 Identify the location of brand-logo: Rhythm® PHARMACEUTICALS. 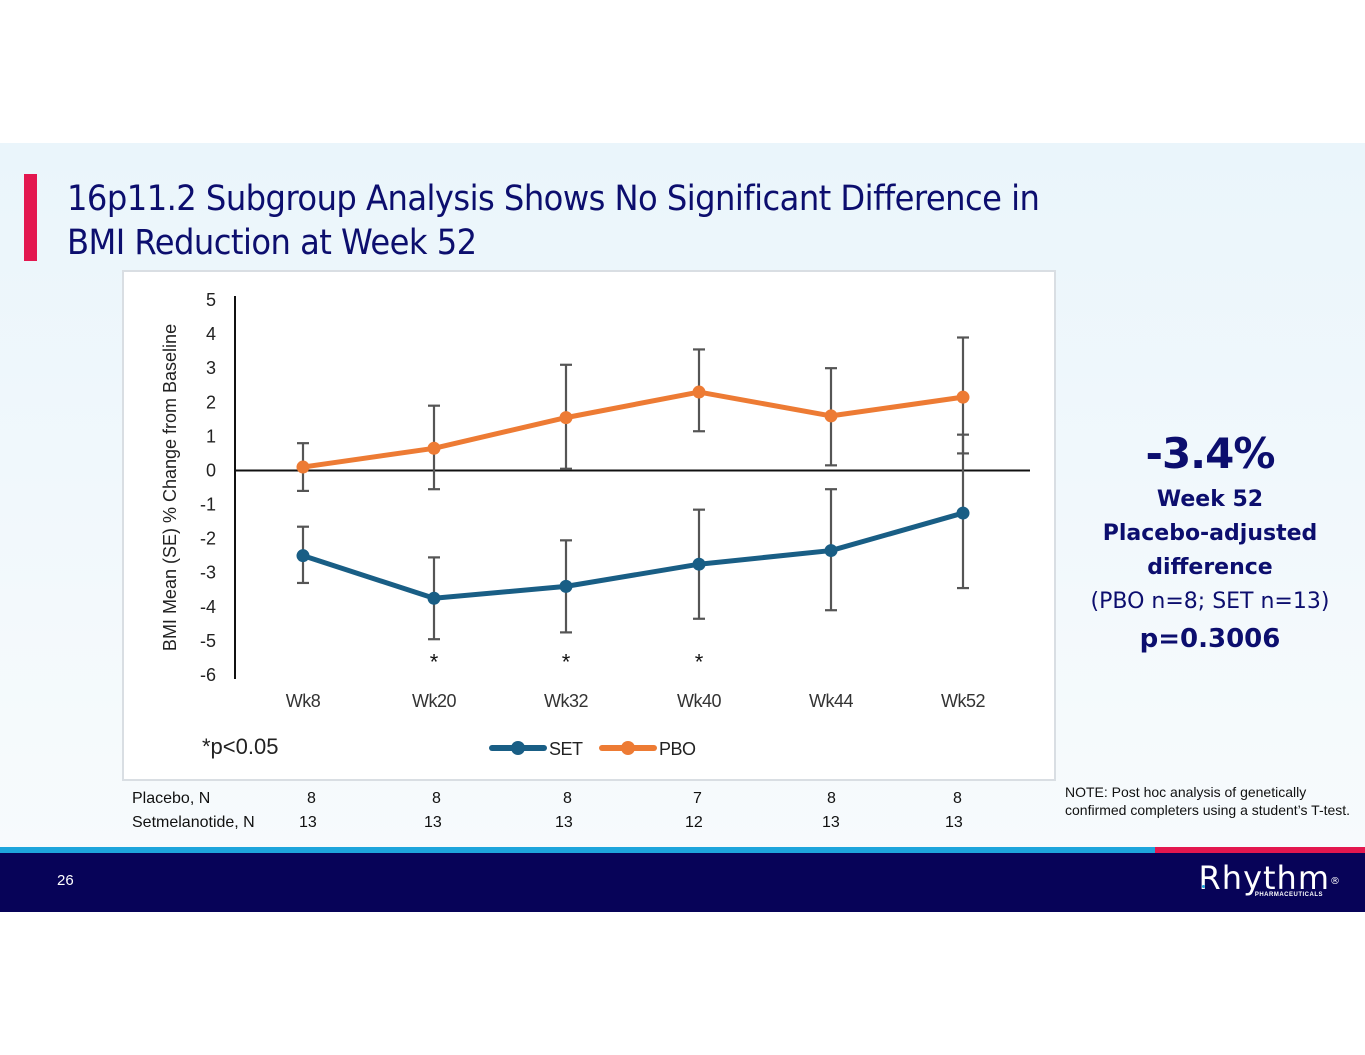
(1270, 879).